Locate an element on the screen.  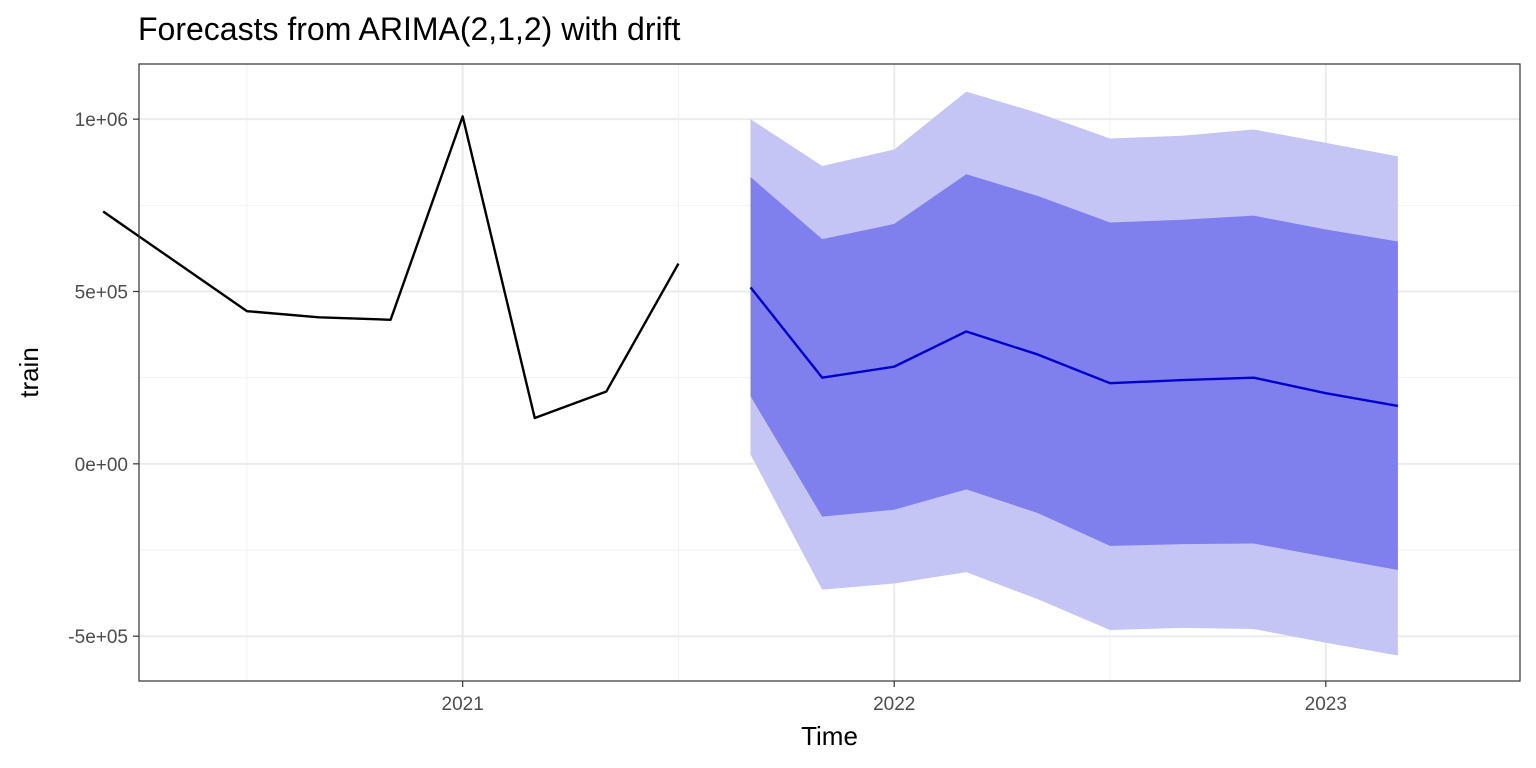
x-axis: 2021 2022 2023 is located at coordinates (894, 698).